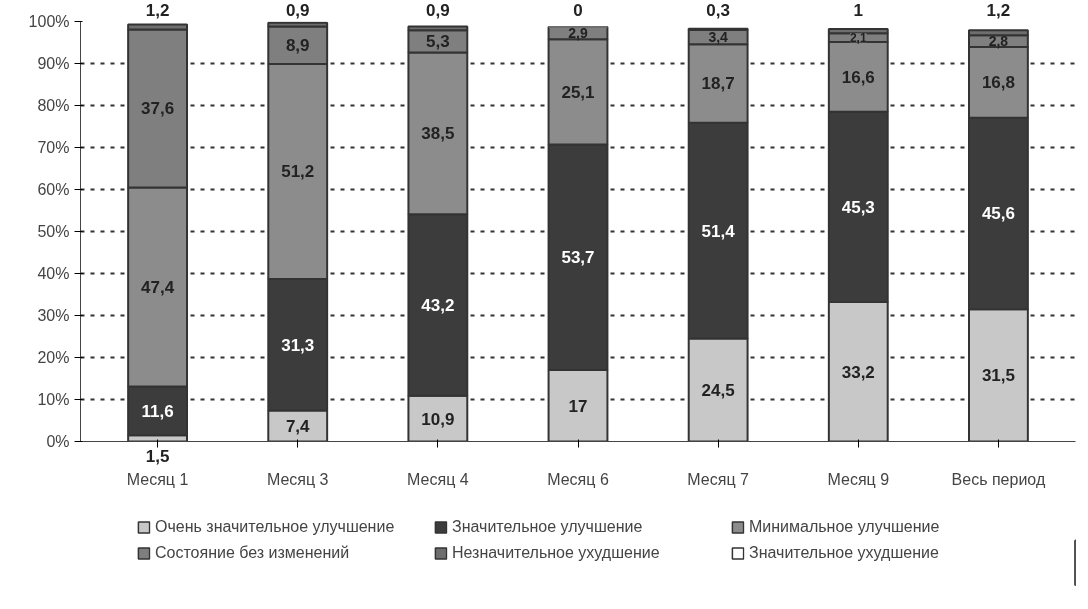  Describe the element at coordinates (53, 315) in the screenshot. I see `y-tick-label: 30%` at that location.